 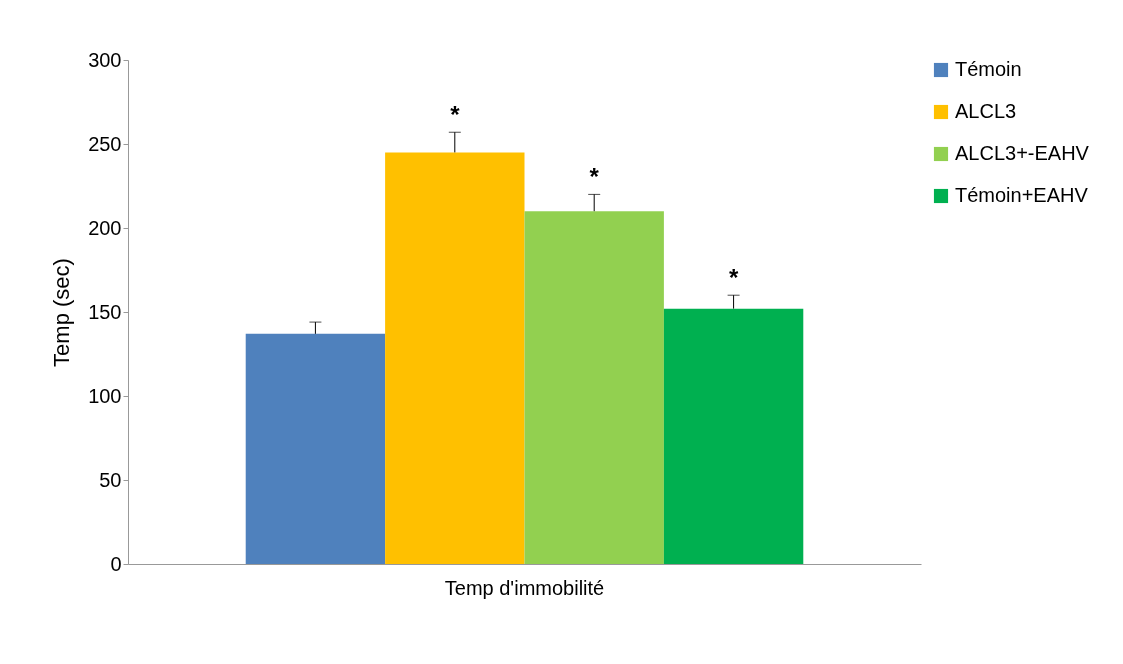 What do you see at coordinates (62, 312) in the screenshot?
I see `y-axis-title: Temp (sec)` at bounding box center [62, 312].